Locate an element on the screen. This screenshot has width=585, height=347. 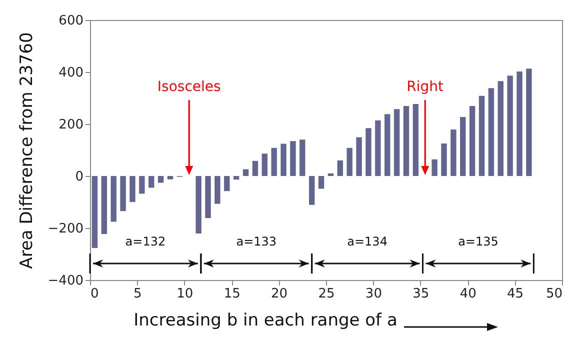
annotation: a=133 is located at coordinates (256, 241).